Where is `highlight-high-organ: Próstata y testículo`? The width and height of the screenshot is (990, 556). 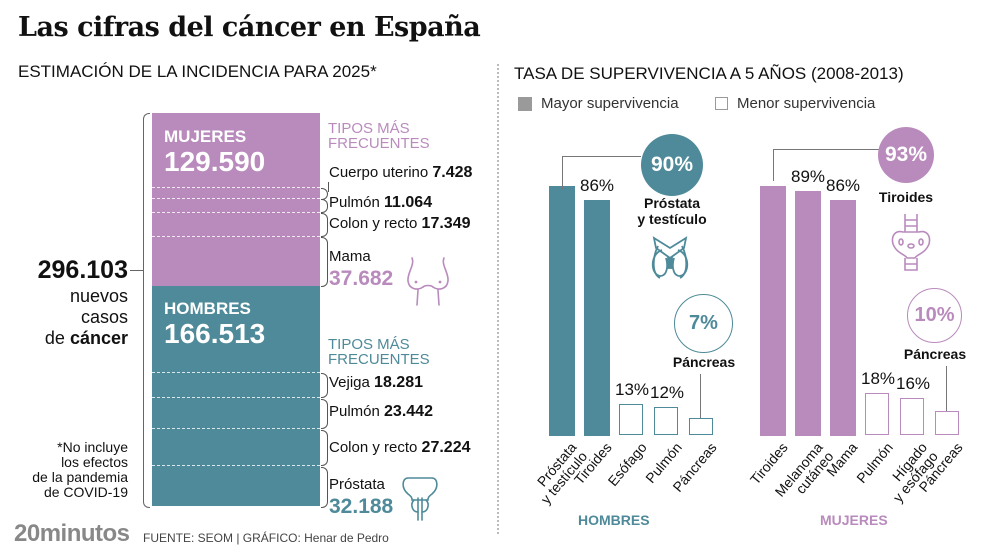
highlight-high-organ: Próstata y testículo is located at coordinates (672, 211).